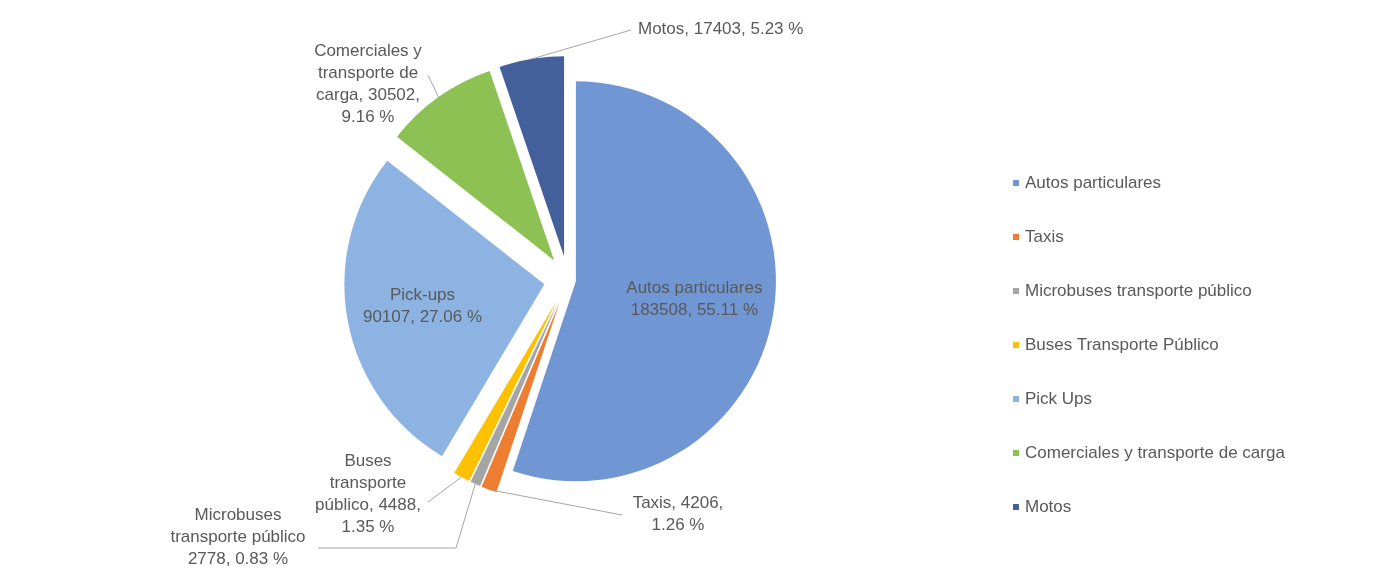 The image size is (1389, 574). I want to click on legend-label: Motos, so click(1048, 507).